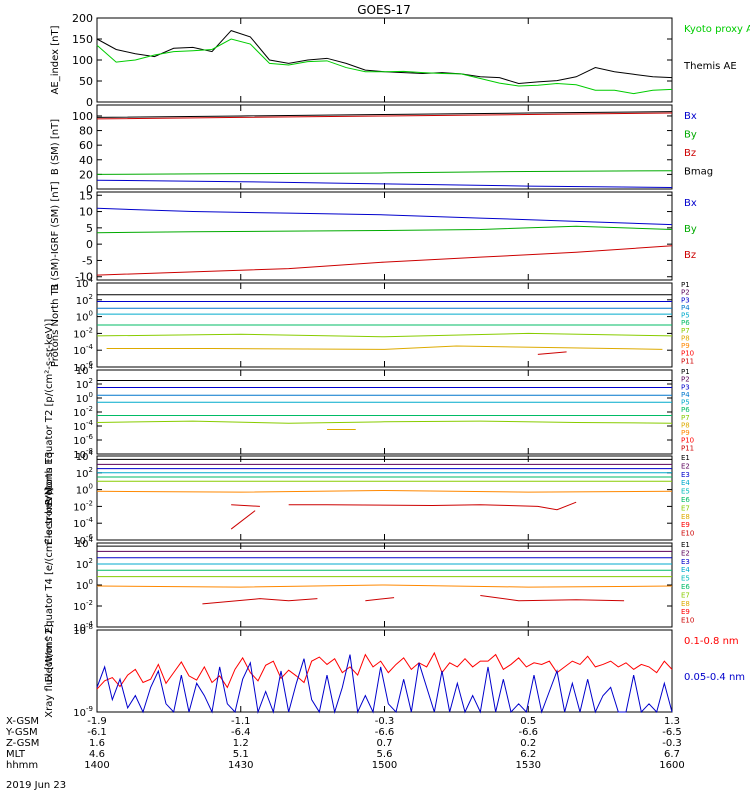  What do you see at coordinates (97, 754) in the screenshot?
I see `footer-row-value: 4.6` at bounding box center [97, 754].